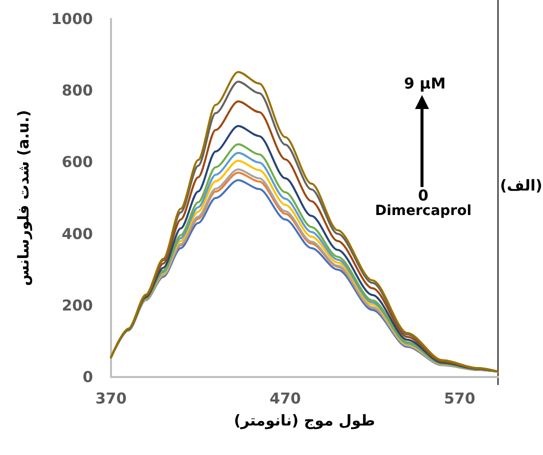  Describe the element at coordinates (423, 195) in the screenshot. I see `annotation: 0` at that location.